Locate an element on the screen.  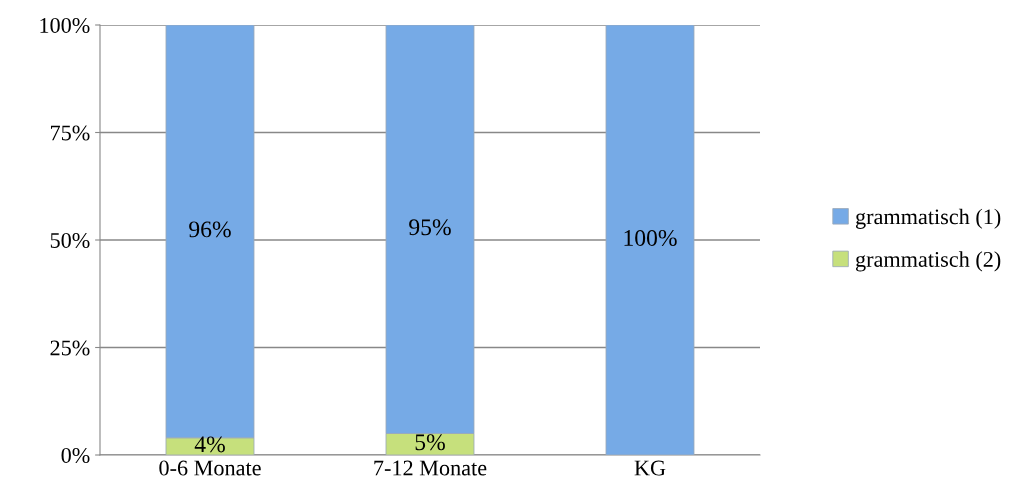
legend-label: grammatisch (1) is located at coordinates (928, 218).